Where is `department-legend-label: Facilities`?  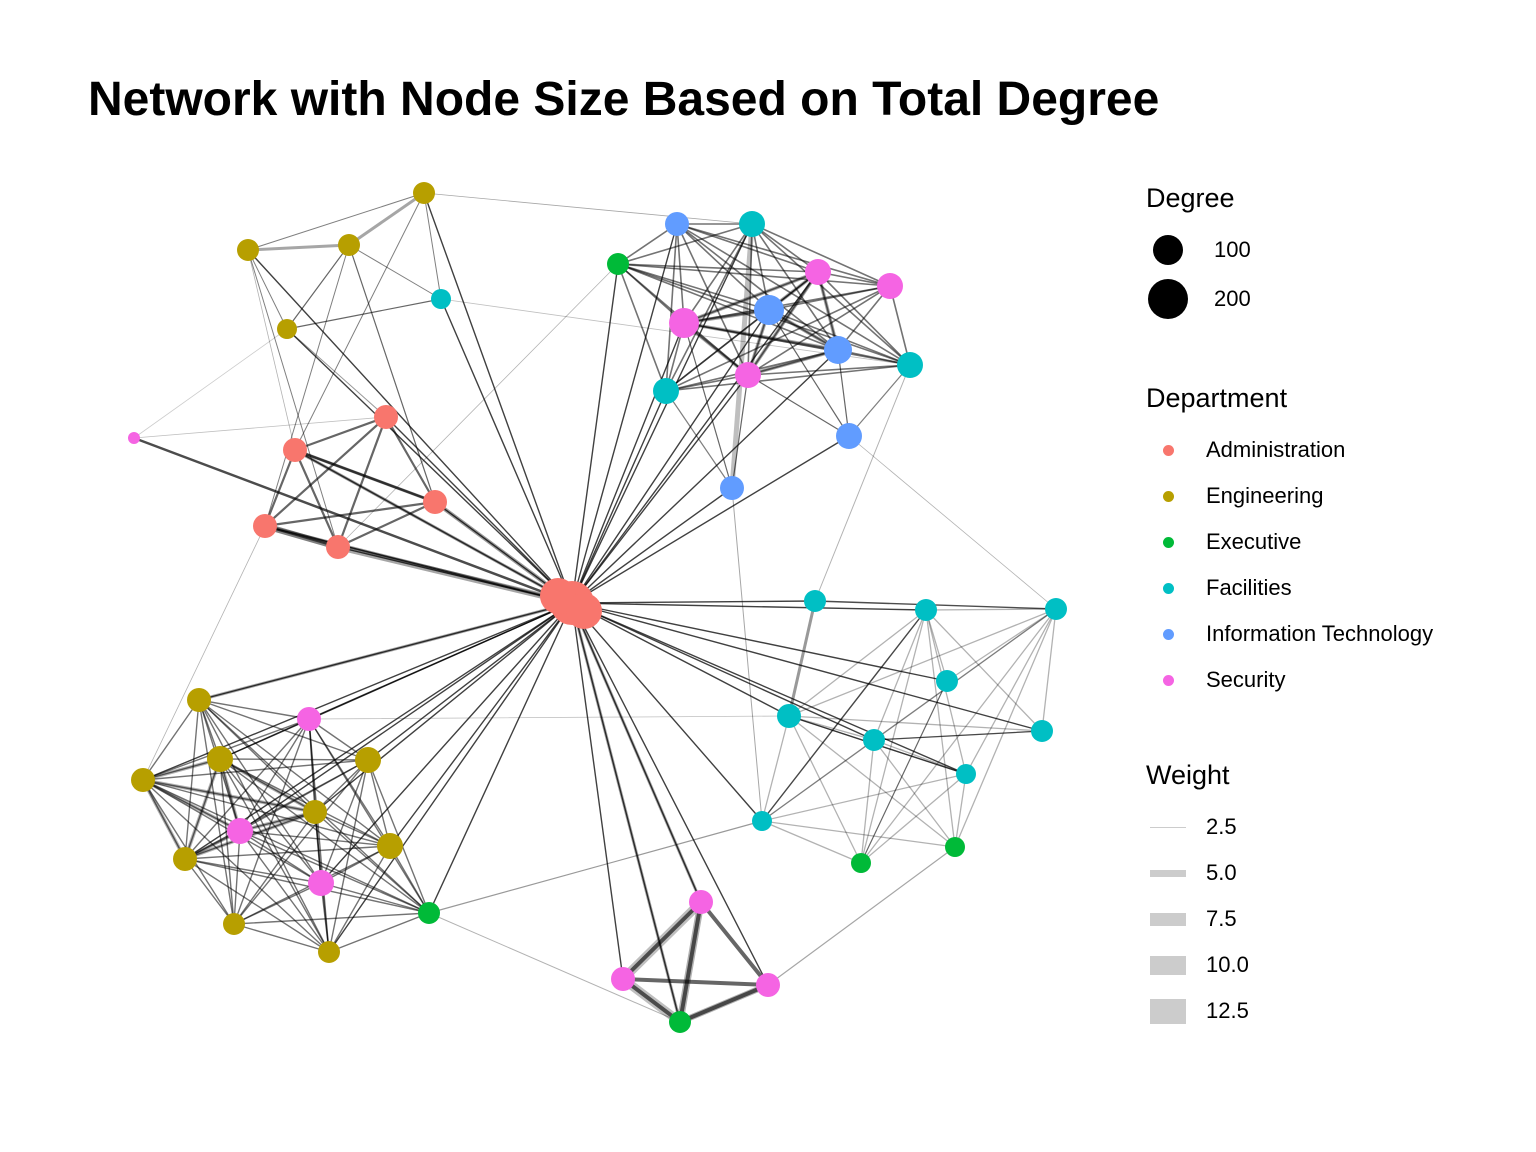 department-legend-label: Facilities is located at coordinates (1249, 587).